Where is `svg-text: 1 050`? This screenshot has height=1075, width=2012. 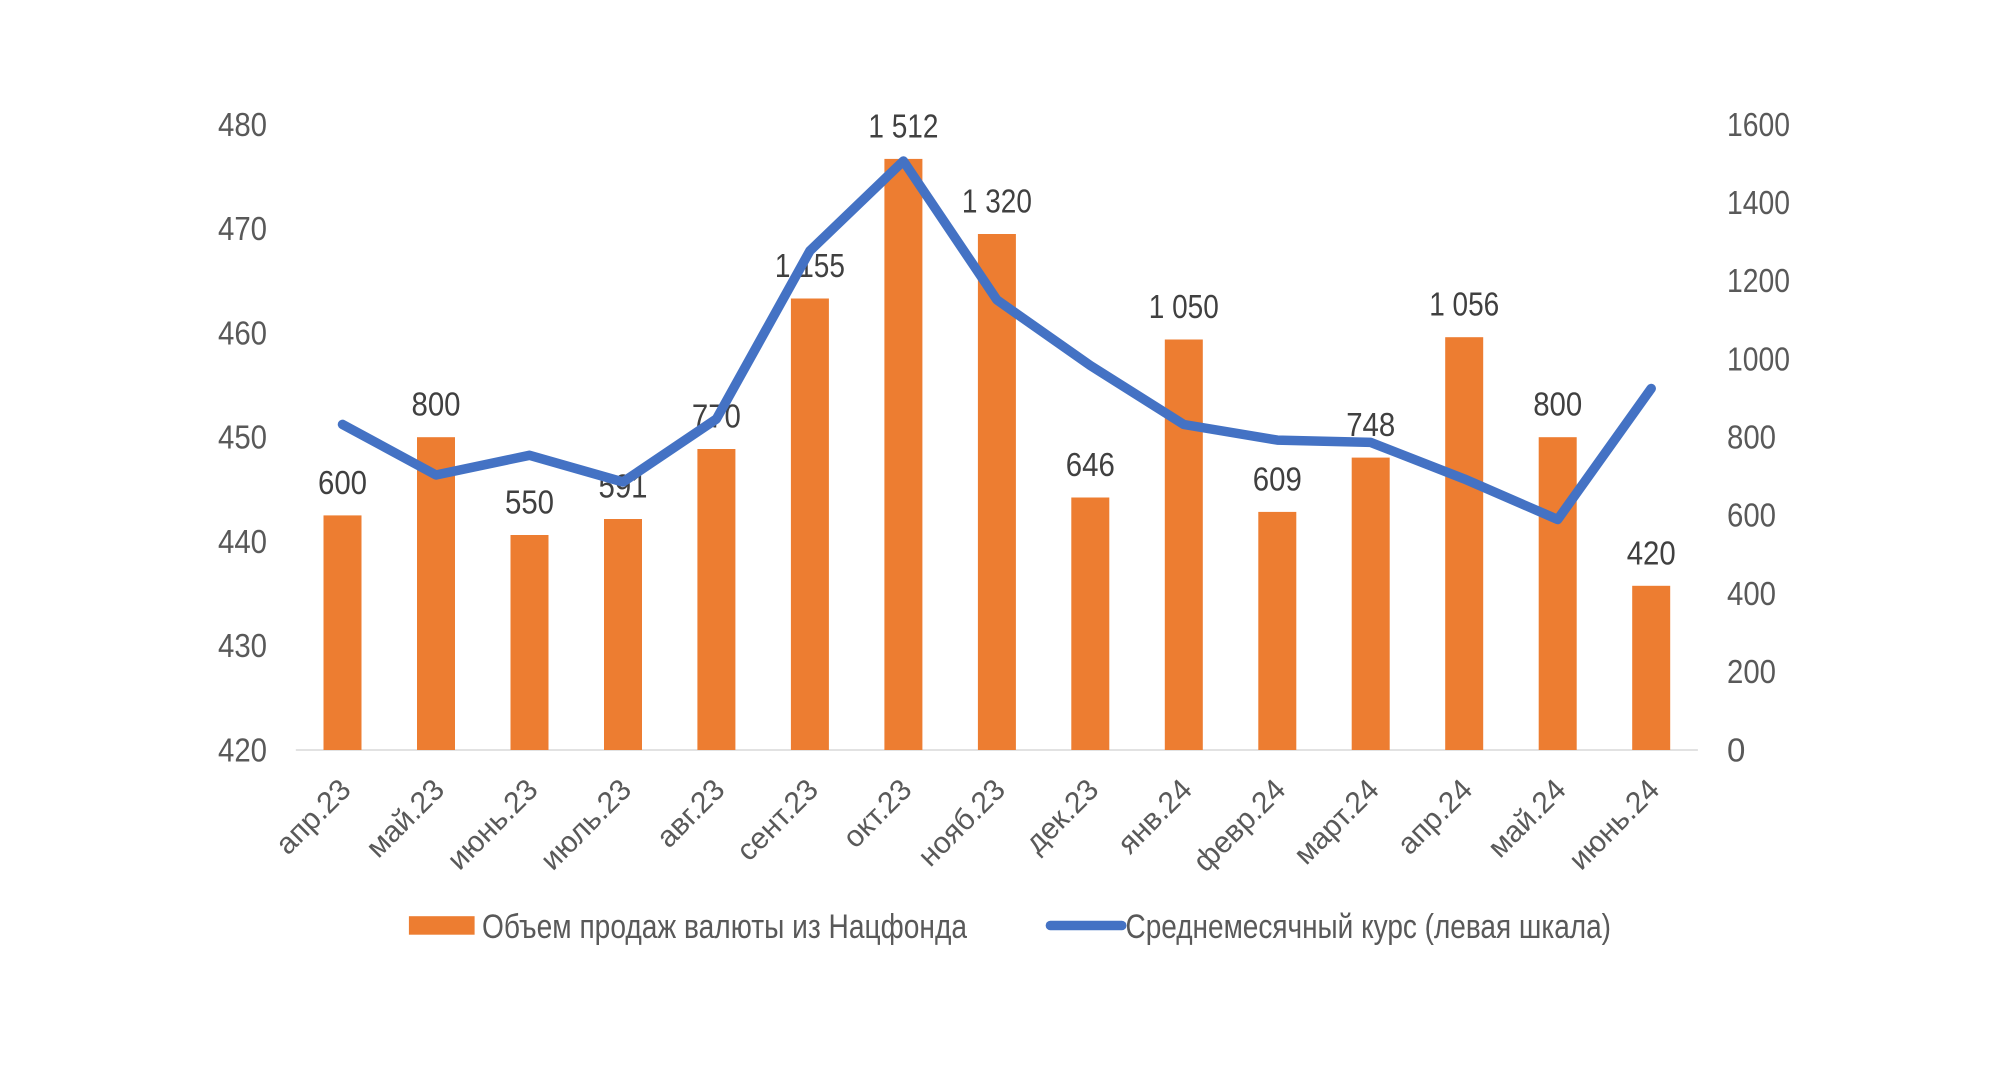 svg-text: 1 050 is located at coordinates (1184, 306).